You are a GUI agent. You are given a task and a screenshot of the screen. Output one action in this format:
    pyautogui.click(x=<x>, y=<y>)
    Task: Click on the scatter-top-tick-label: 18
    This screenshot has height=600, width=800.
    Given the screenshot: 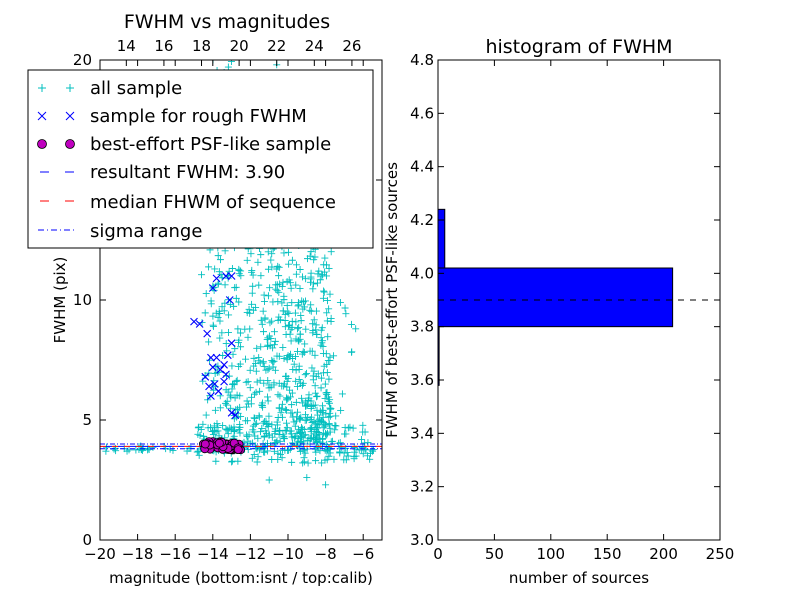 What is the action you would take?
    pyautogui.click(x=201, y=46)
    